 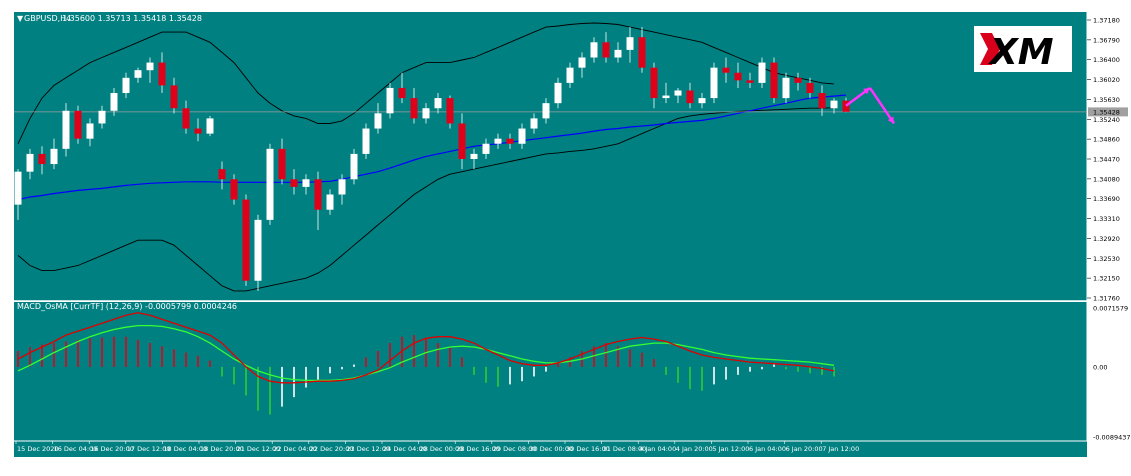 I want to click on current-price-badge, so click(x=1108, y=112).